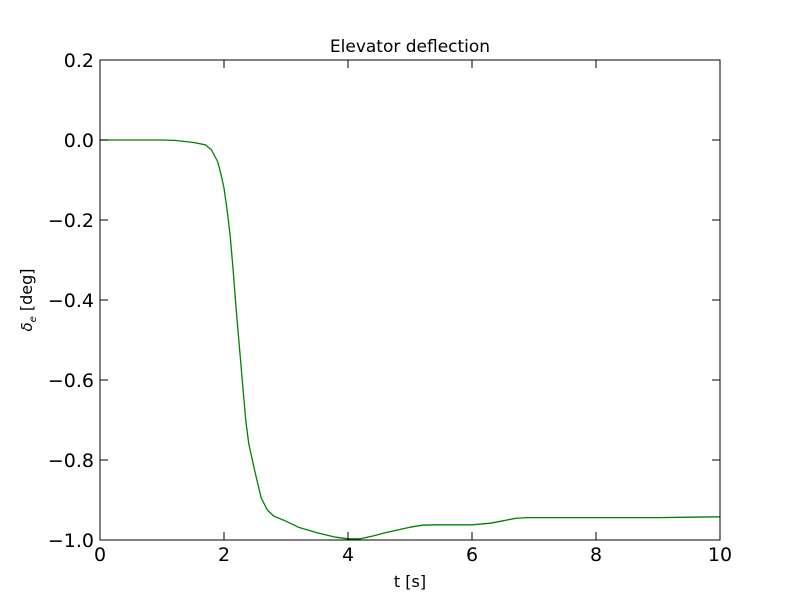 Image resolution: width=800 pixels, height=600 pixels. Describe the element at coordinates (27, 326) in the screenshot. I see `y-axis-label-symbol: δ` at that location.